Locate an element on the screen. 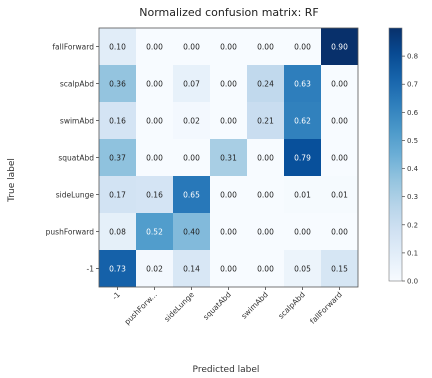  cell-value-label: 0.16 is located at coordinates (154, 195).